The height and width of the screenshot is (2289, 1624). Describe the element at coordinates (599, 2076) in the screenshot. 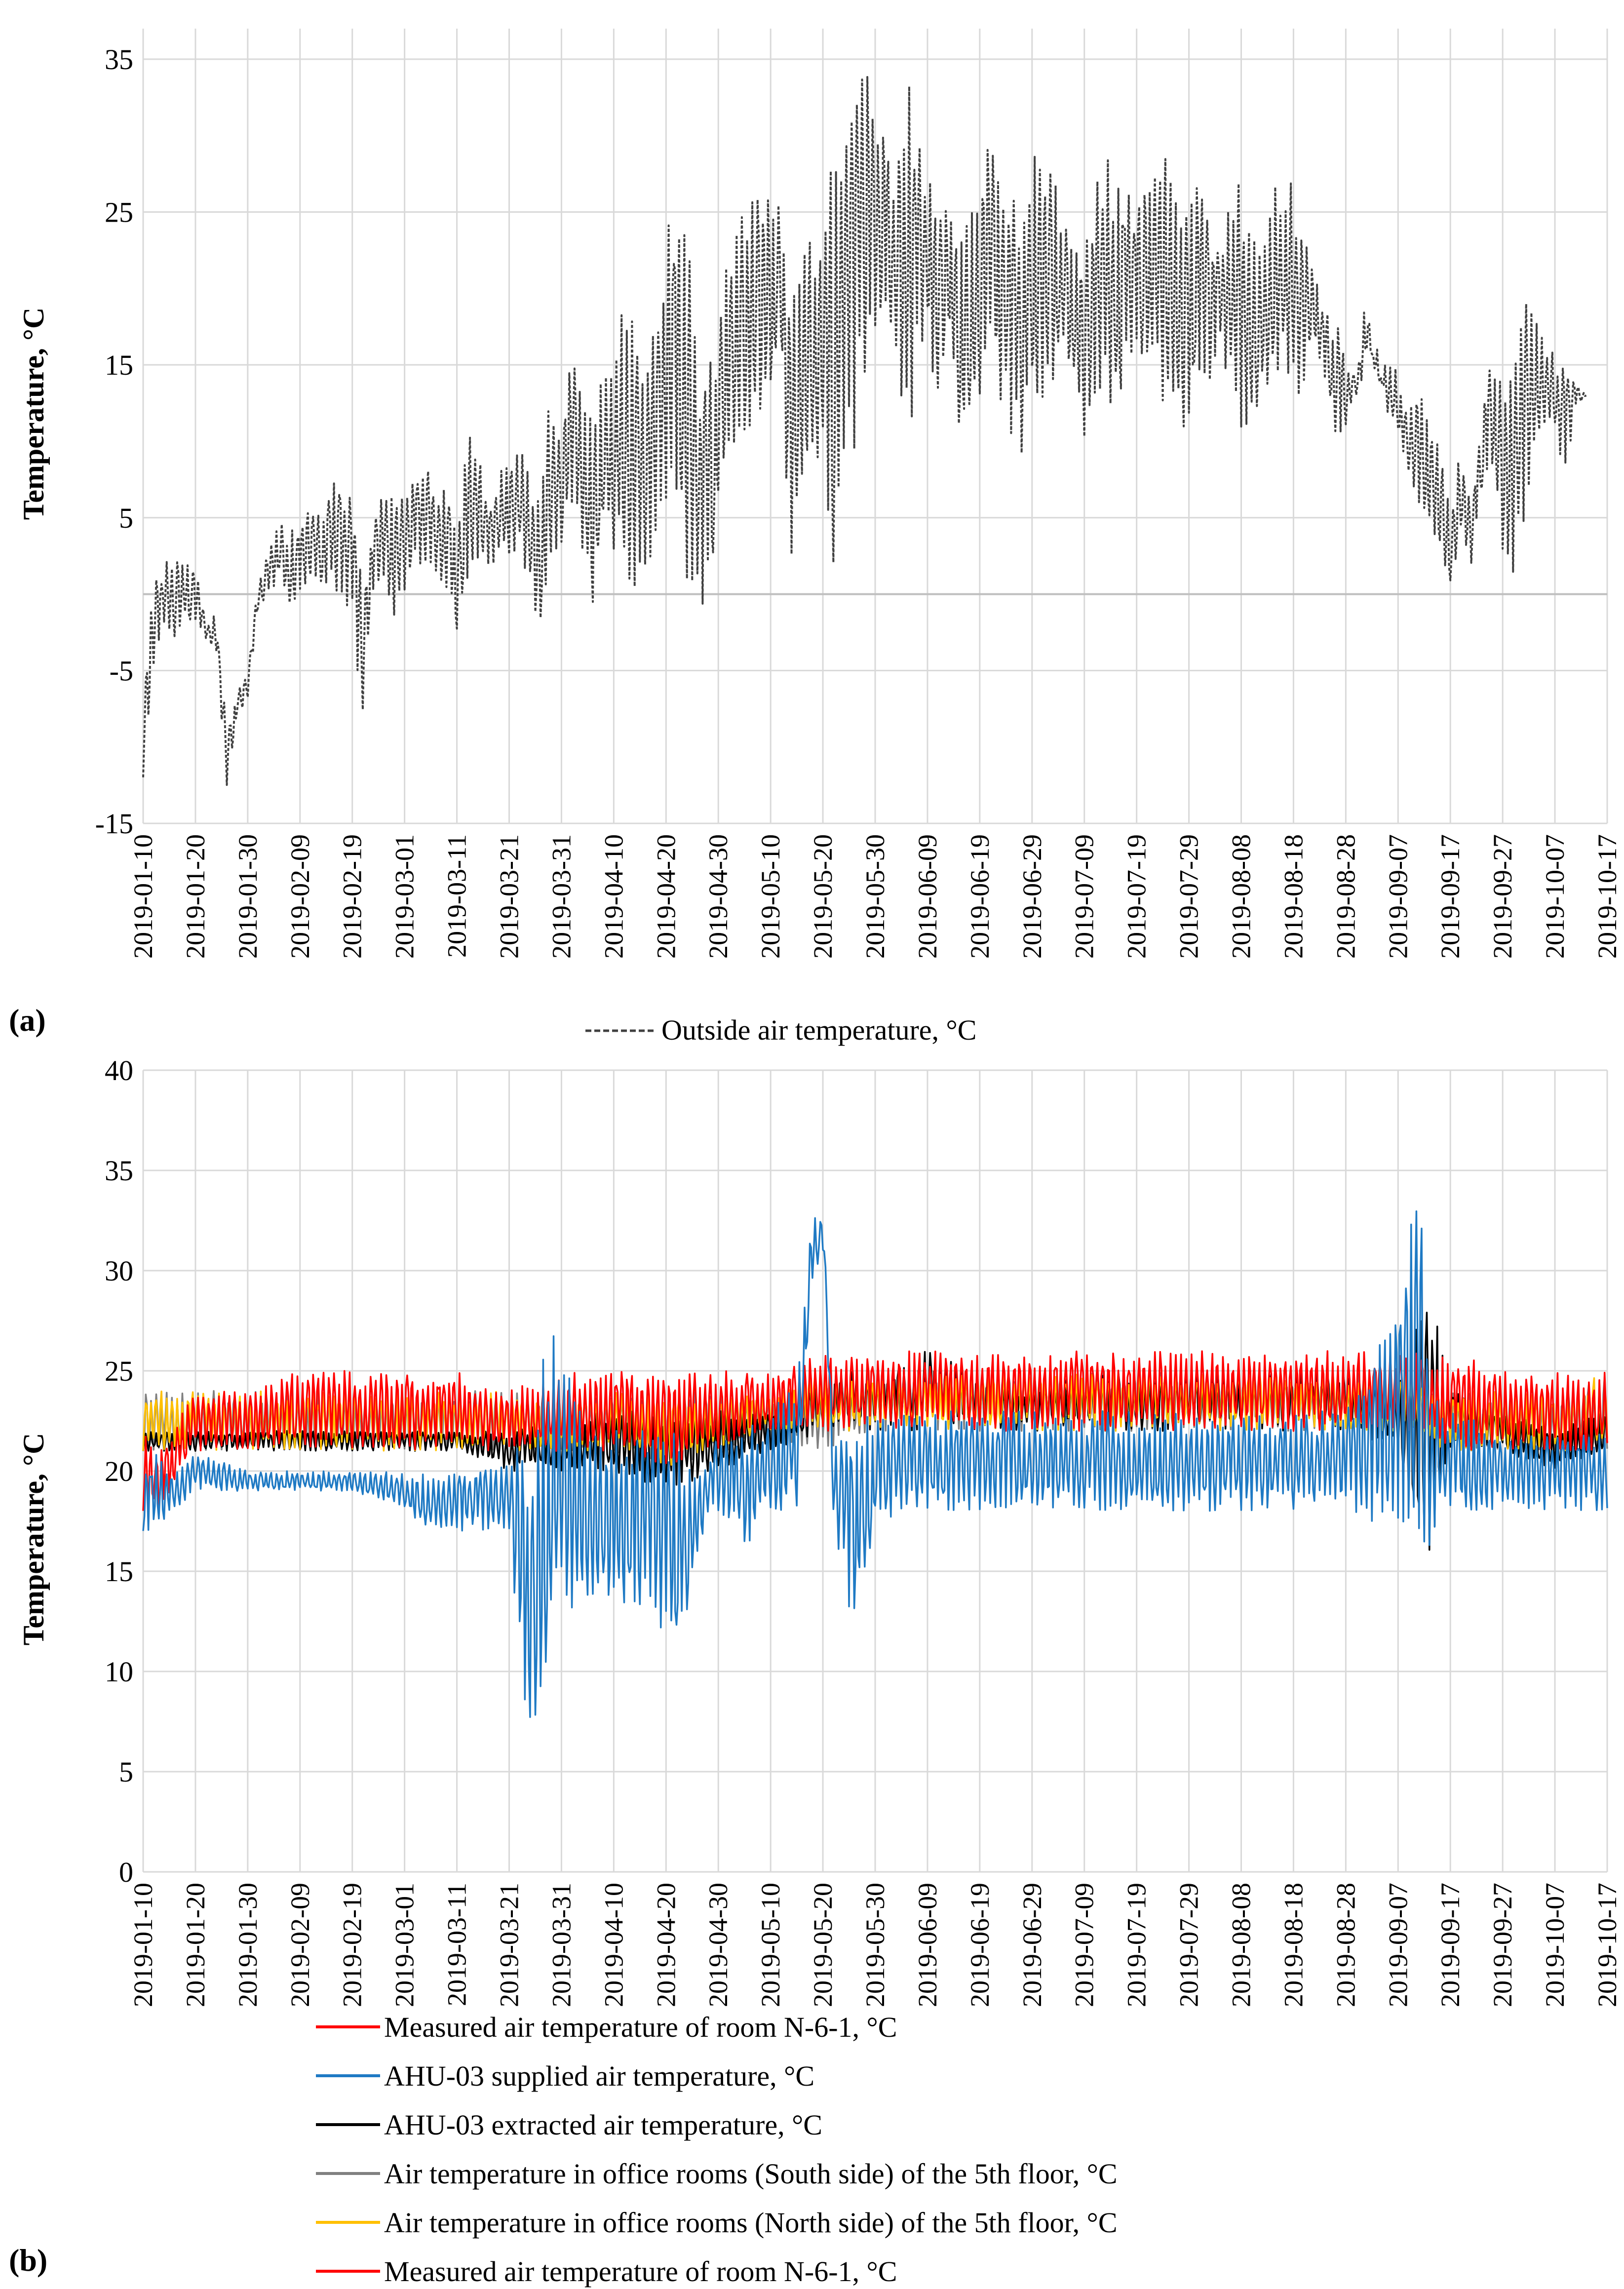

I see `legend-label: AHU-03 supplied air temperature, °C` at that location.